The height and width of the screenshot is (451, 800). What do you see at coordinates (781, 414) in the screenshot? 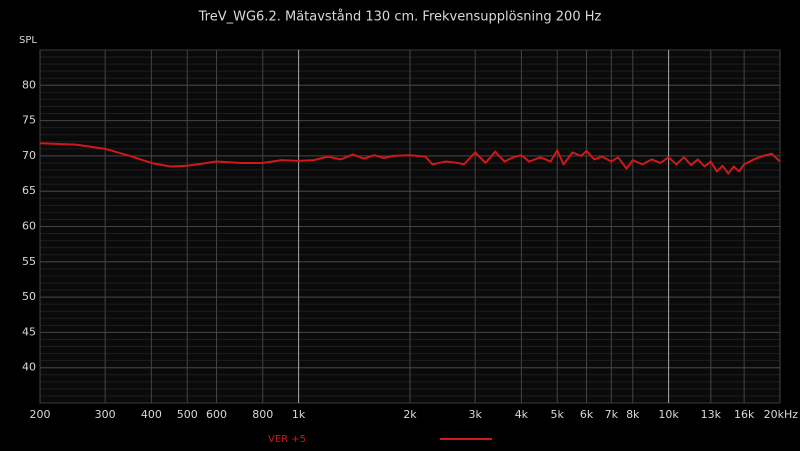
I see `x-tick-label: 20kHz` at bounding box center [781, 414].